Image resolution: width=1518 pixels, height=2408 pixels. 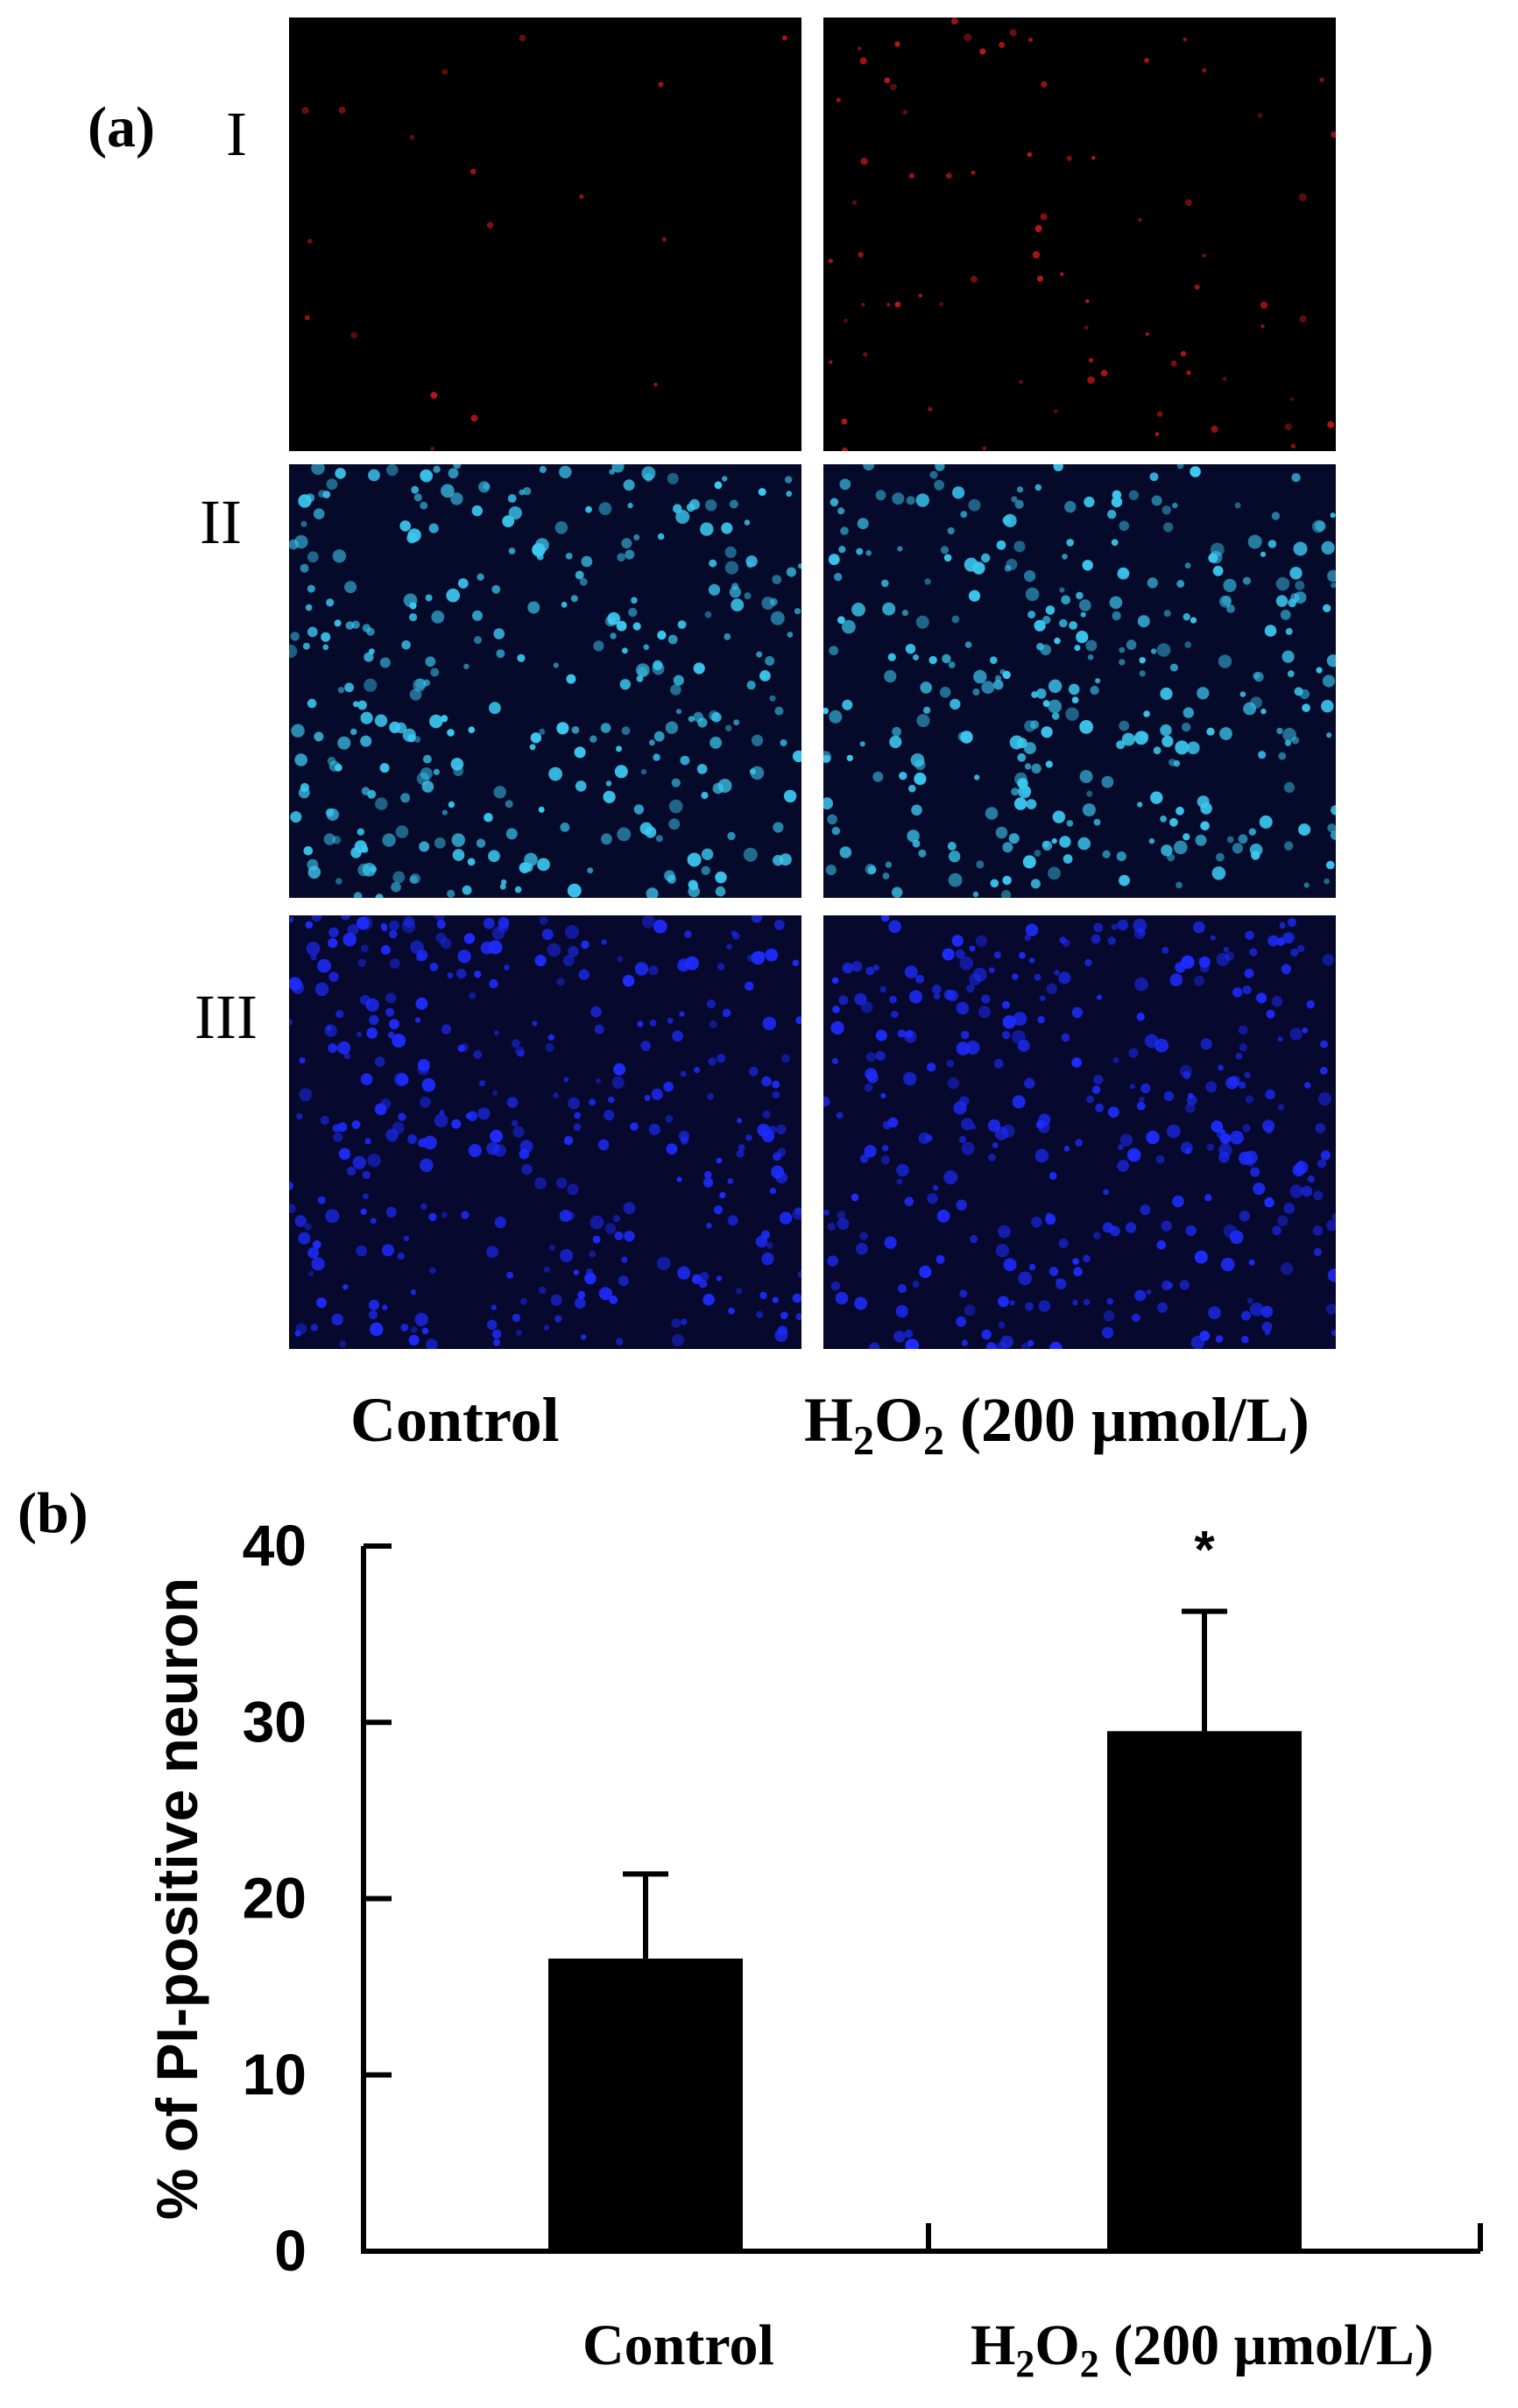 I want to click on panel-a-label: (a), so click(x=121, y=127).